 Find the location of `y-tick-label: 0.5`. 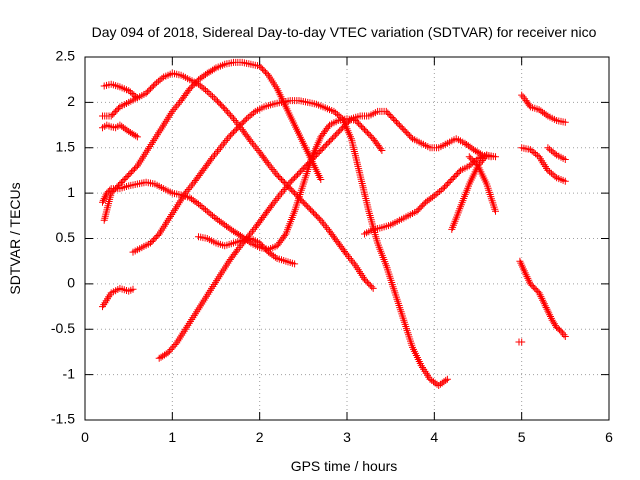

y-tick-label: 0.5 is located at coordinates (66, 237).